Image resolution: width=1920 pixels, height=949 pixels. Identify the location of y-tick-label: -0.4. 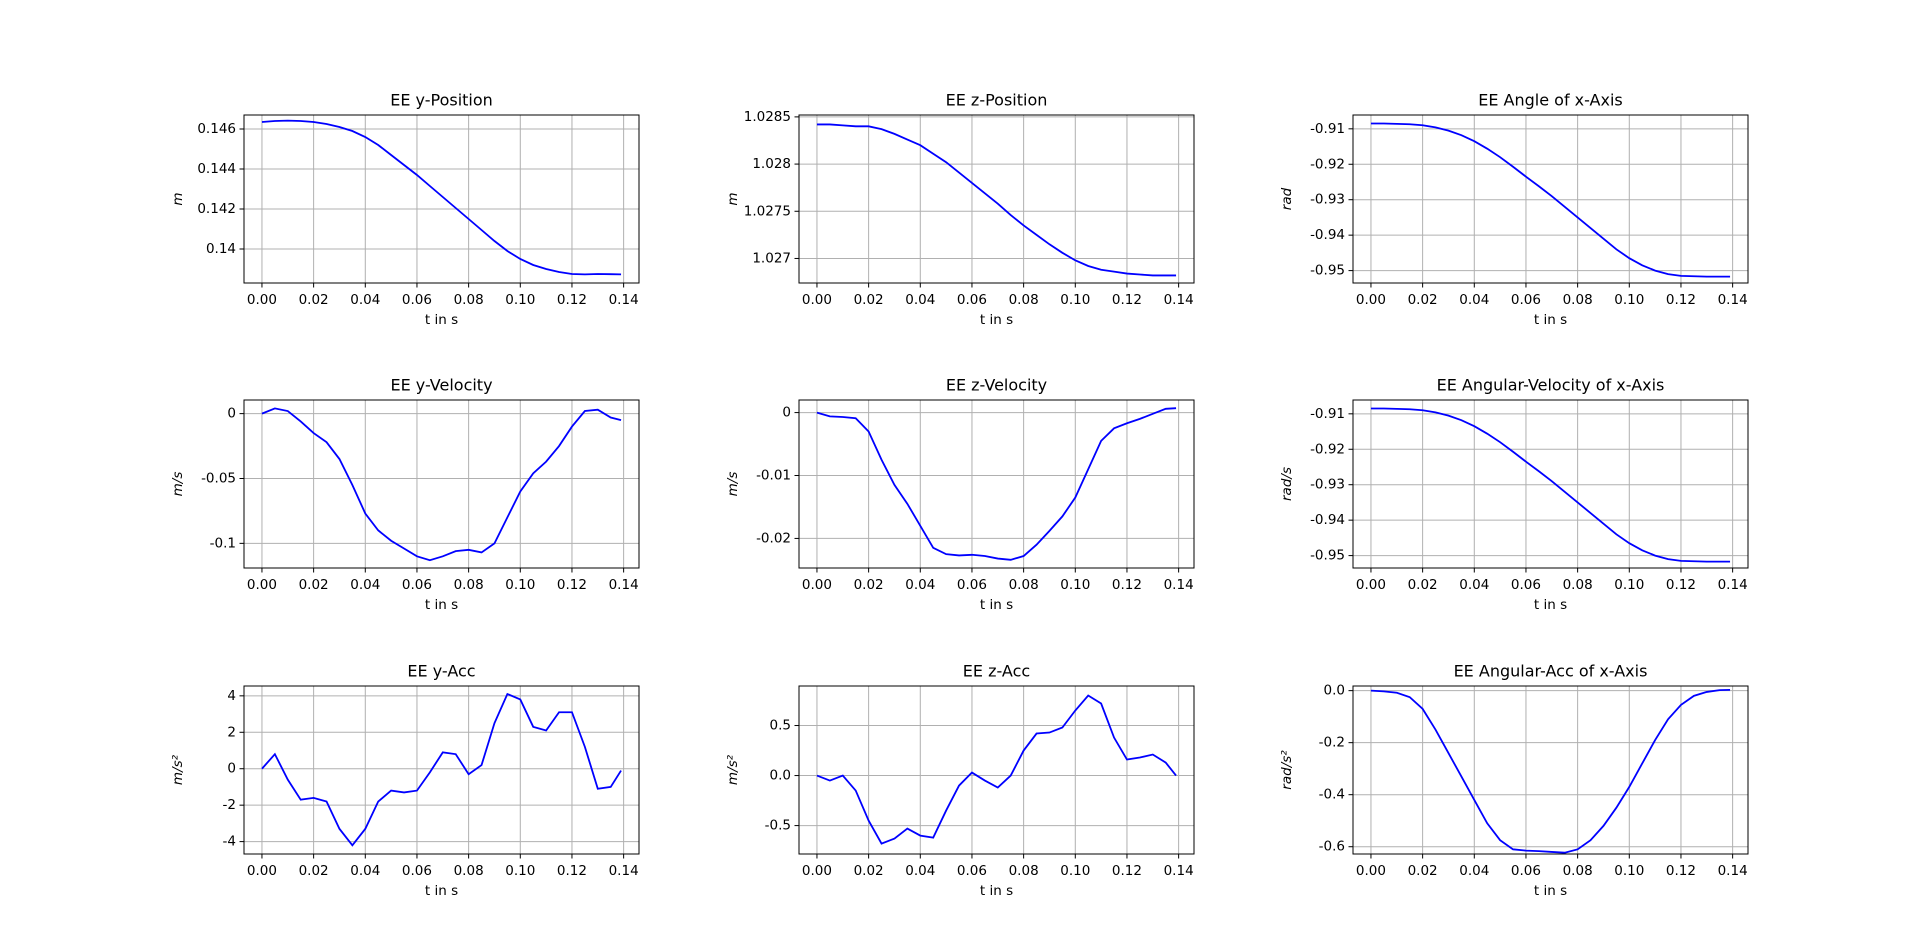
(1332, 795).